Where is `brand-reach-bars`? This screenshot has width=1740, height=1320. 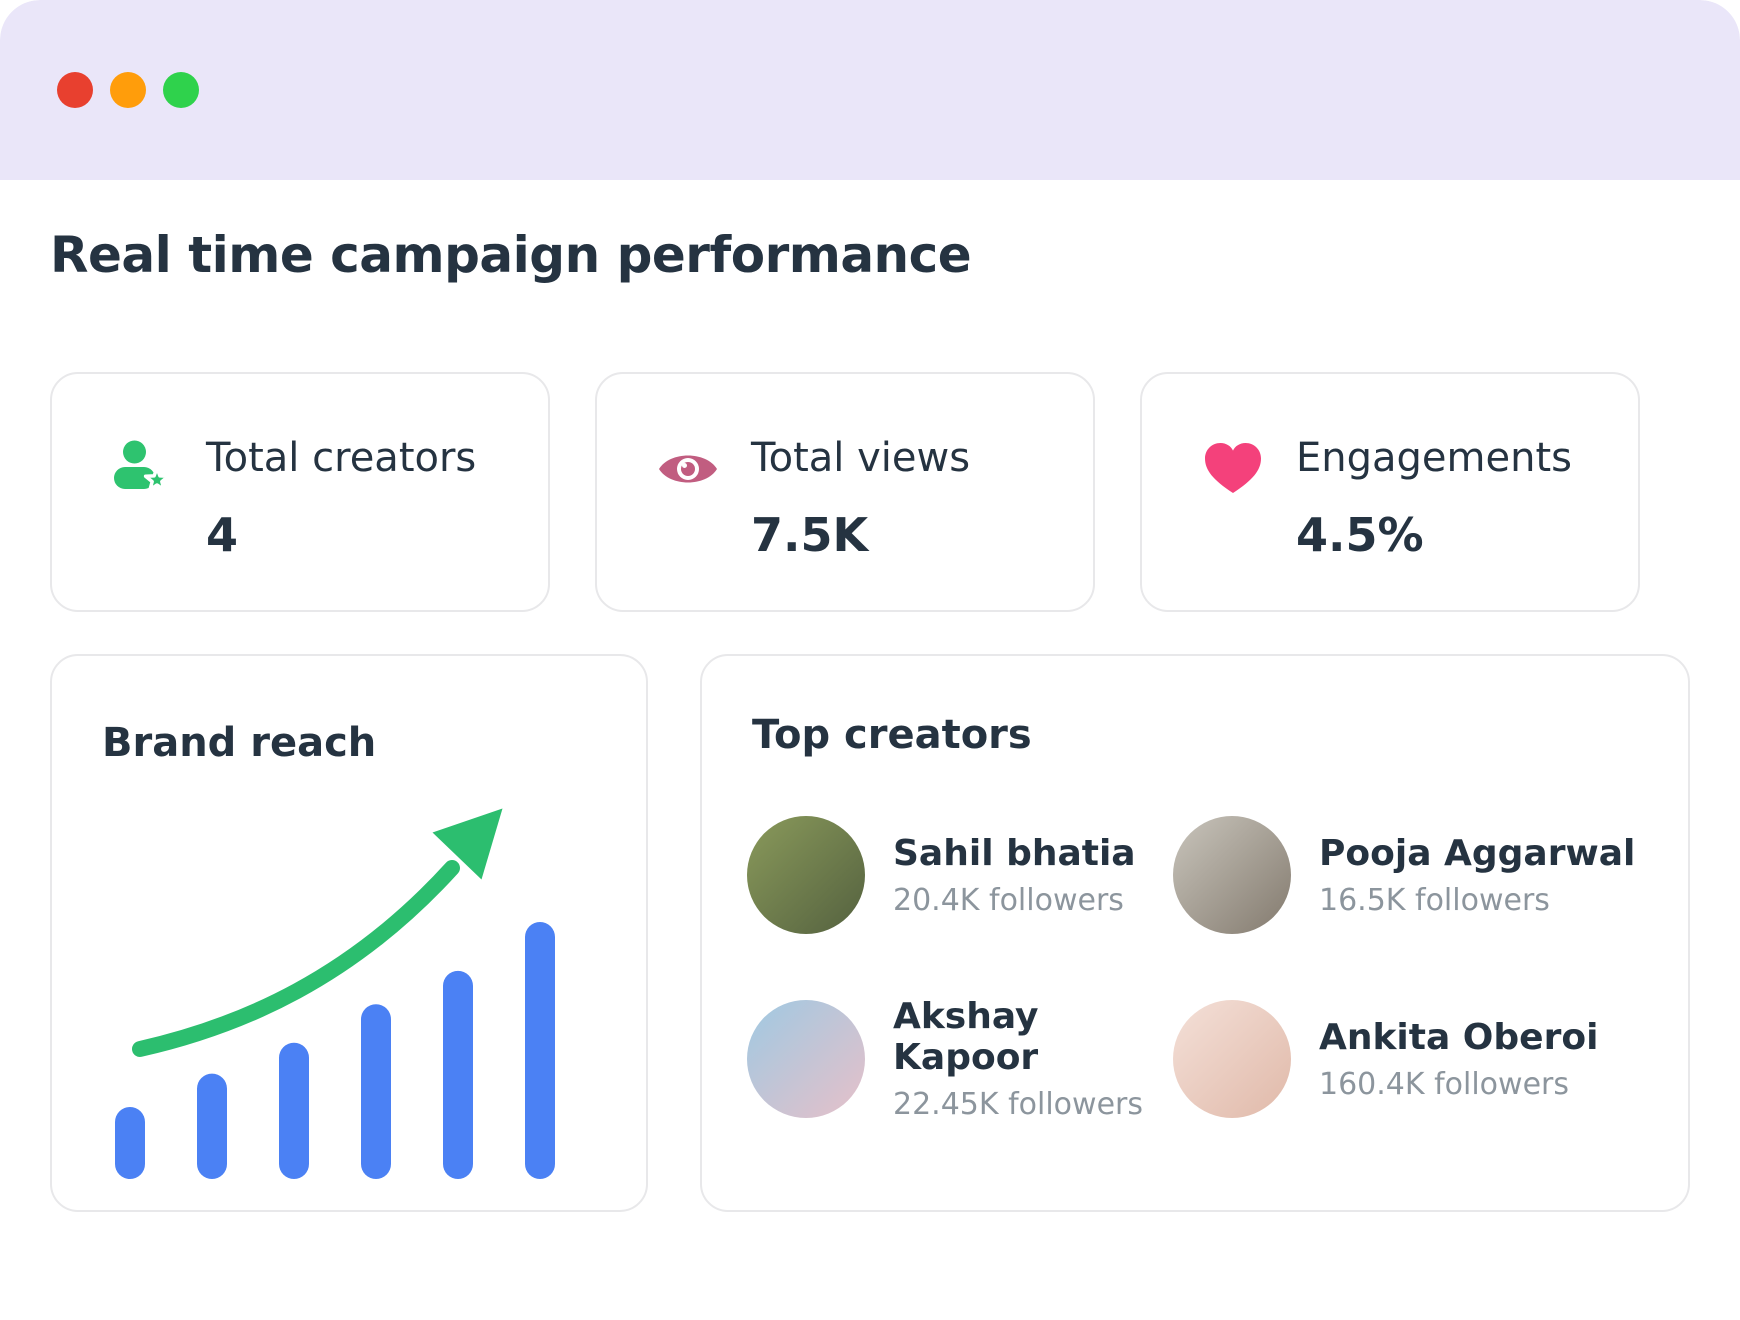
brand-reach-bars is located at coordinates (335, 1050).